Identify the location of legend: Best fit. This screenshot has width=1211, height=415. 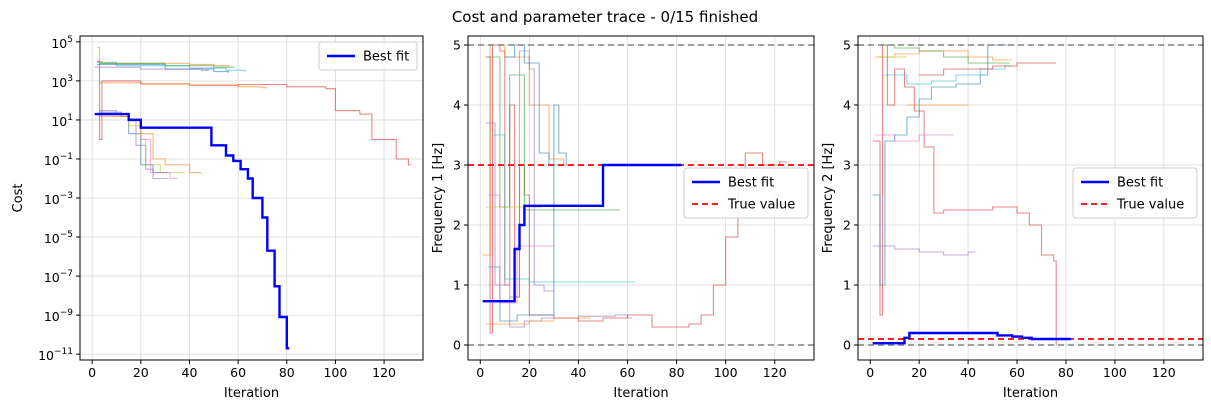
(368, 56).